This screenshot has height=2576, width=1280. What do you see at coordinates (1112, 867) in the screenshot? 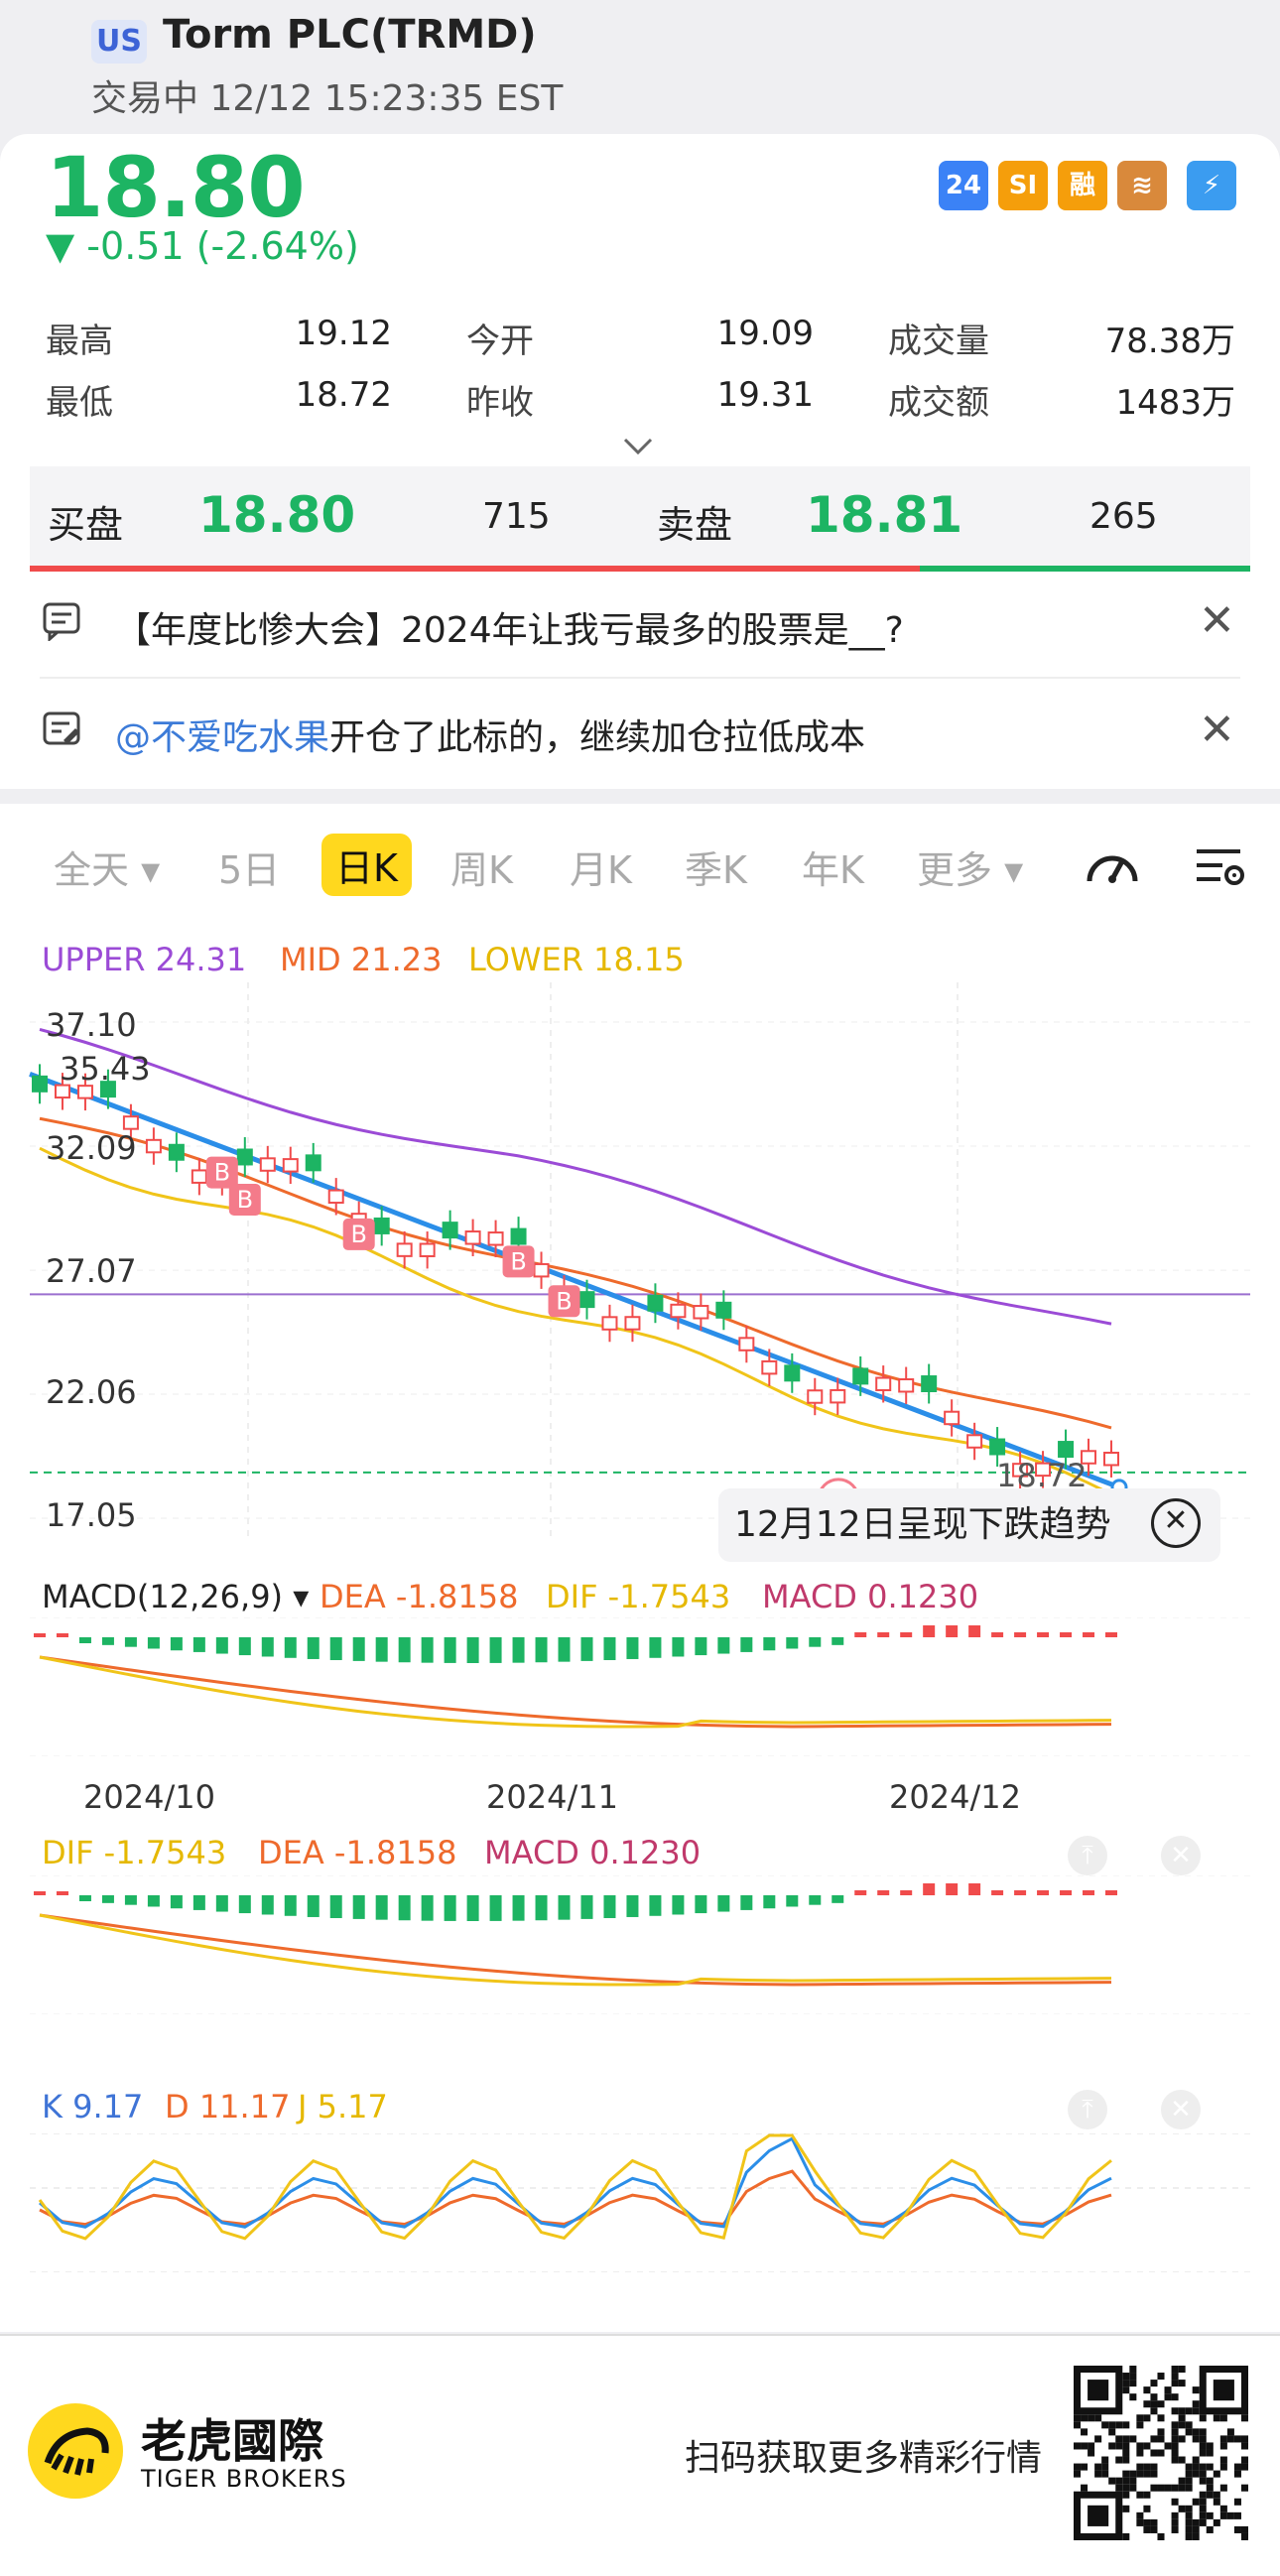
I see `speedometer-icon` at bounding box center [1112, 867].